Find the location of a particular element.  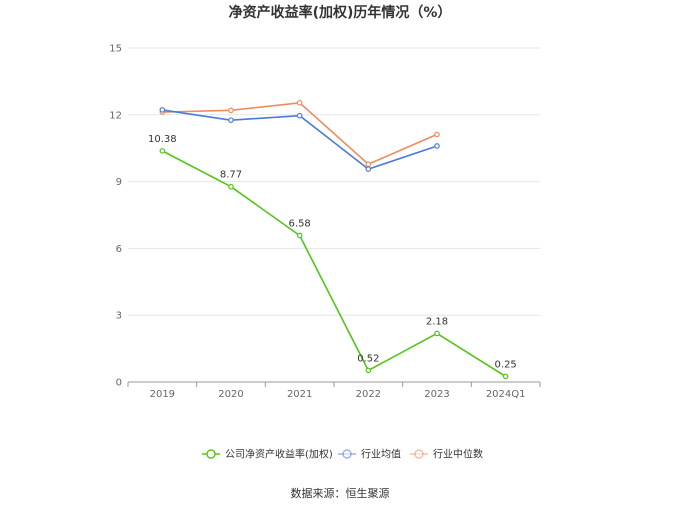

x-tick-label-2020: 2020 is located at coordinates (230, 394).